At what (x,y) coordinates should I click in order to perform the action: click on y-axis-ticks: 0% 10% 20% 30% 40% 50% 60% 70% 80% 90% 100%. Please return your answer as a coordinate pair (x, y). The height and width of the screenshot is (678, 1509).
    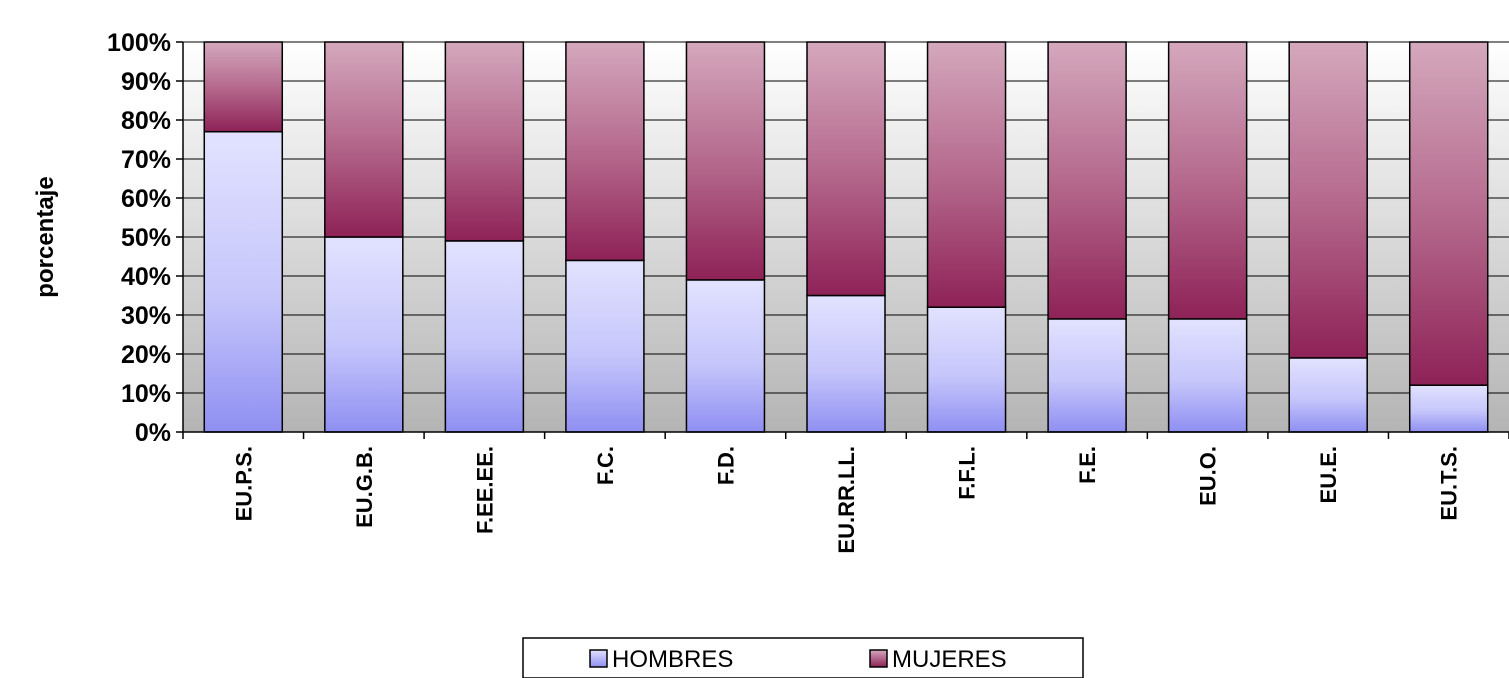
    Looking at the image, I should click on (145, 238).